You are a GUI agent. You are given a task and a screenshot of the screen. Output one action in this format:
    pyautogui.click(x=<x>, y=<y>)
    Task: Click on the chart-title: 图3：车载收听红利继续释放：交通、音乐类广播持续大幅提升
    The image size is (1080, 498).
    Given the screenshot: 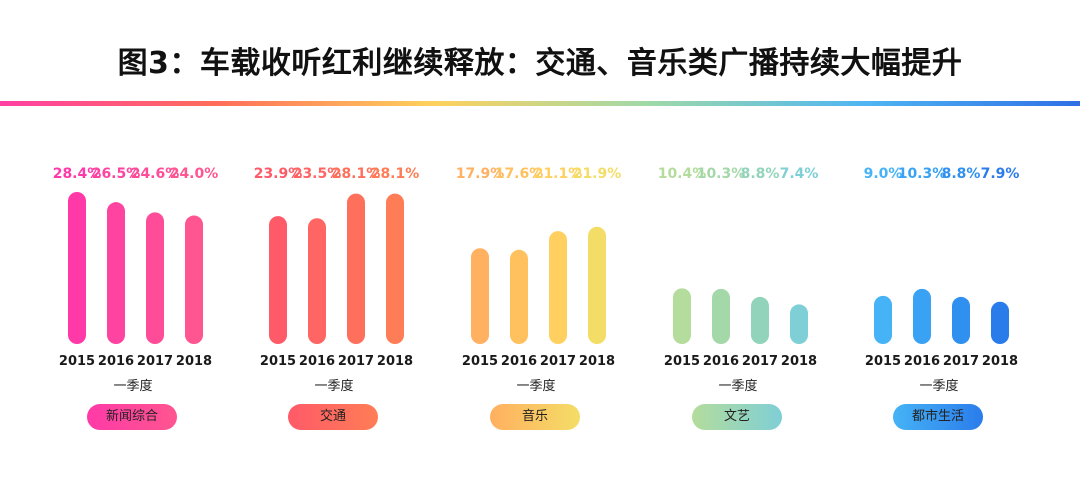 What is the action you would take?
    pyautogui.click(x=540, y=63)
    